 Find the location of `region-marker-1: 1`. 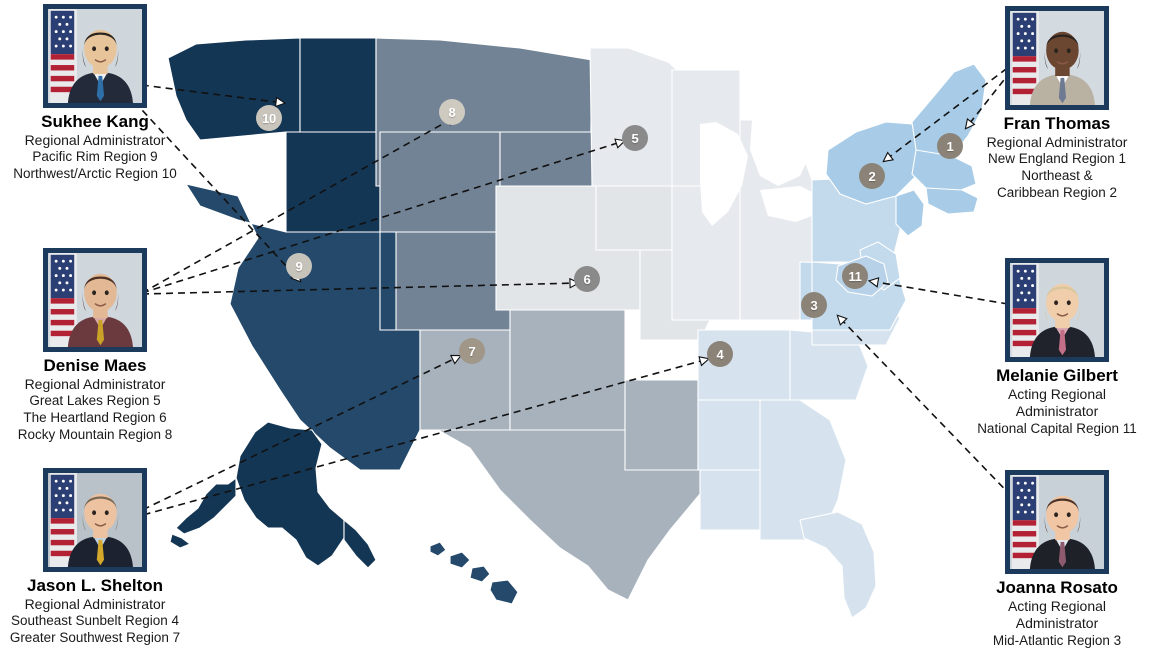

region-marker-1: 1 is located at coordinates (950, 146).